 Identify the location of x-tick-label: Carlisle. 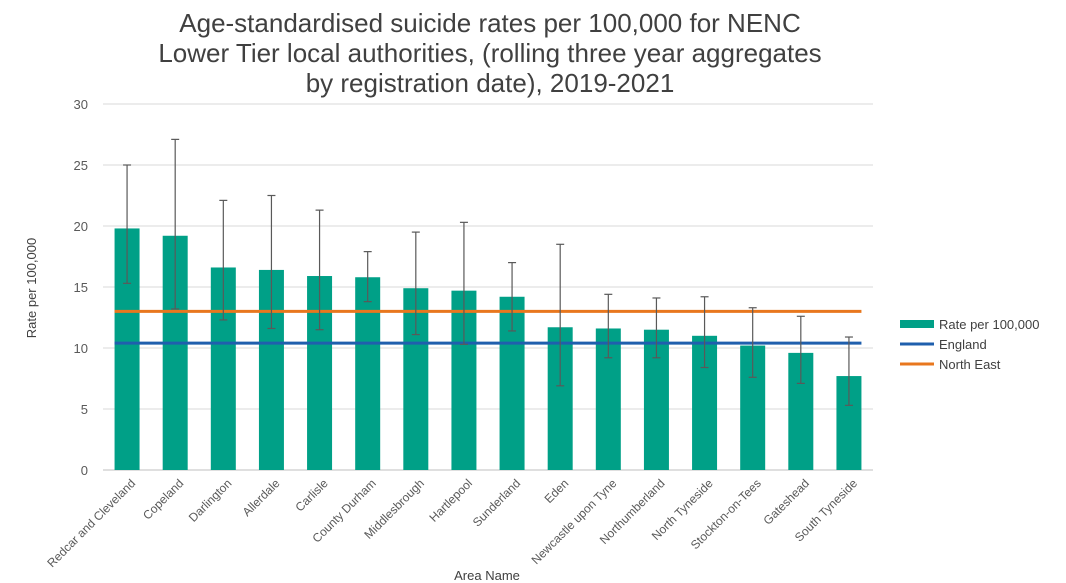
(311, 495).